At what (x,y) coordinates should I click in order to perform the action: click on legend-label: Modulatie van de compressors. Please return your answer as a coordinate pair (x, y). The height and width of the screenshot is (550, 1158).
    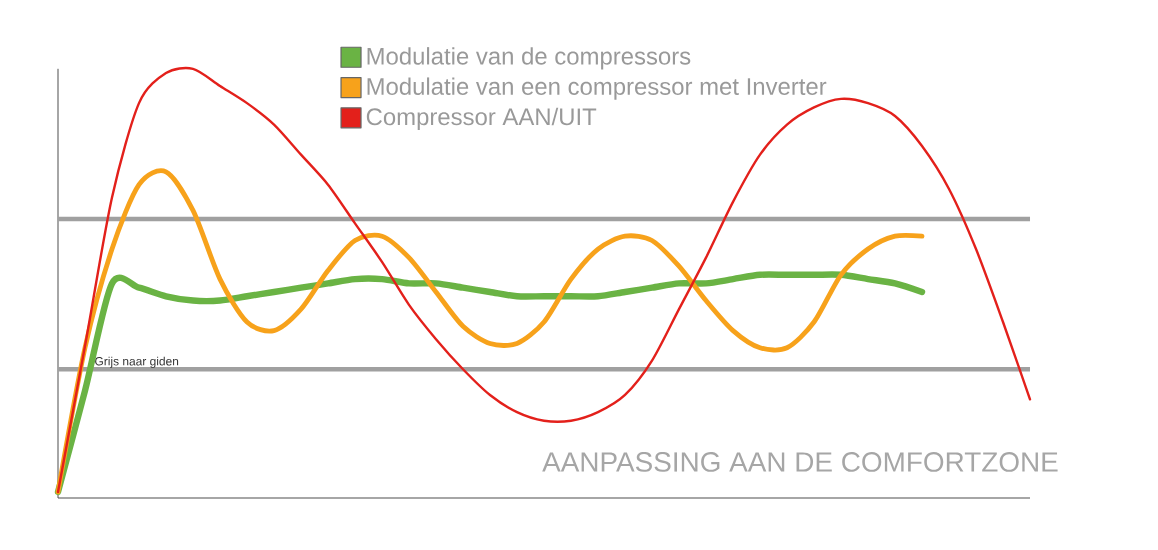
    Looking at the image, I should click on (529, 58).